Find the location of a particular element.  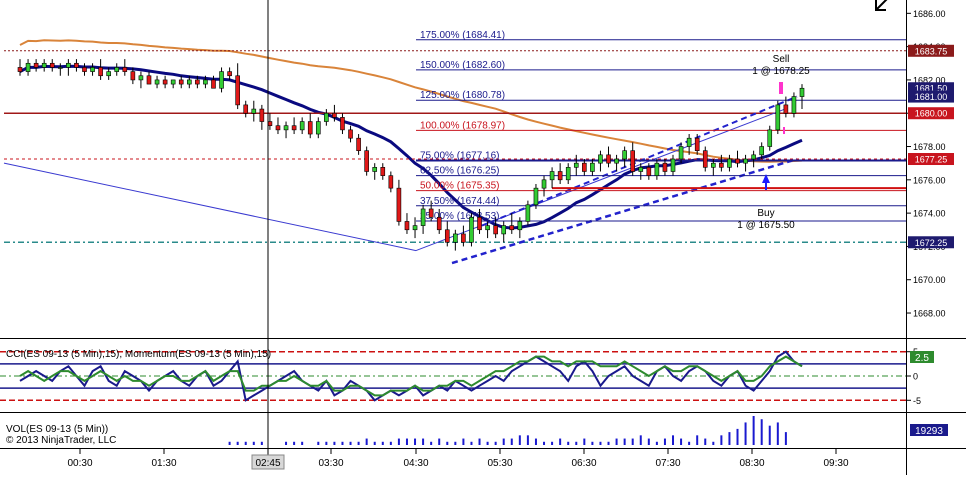

price-marker-label: 1680.00 is located at coordinates (931, 114).